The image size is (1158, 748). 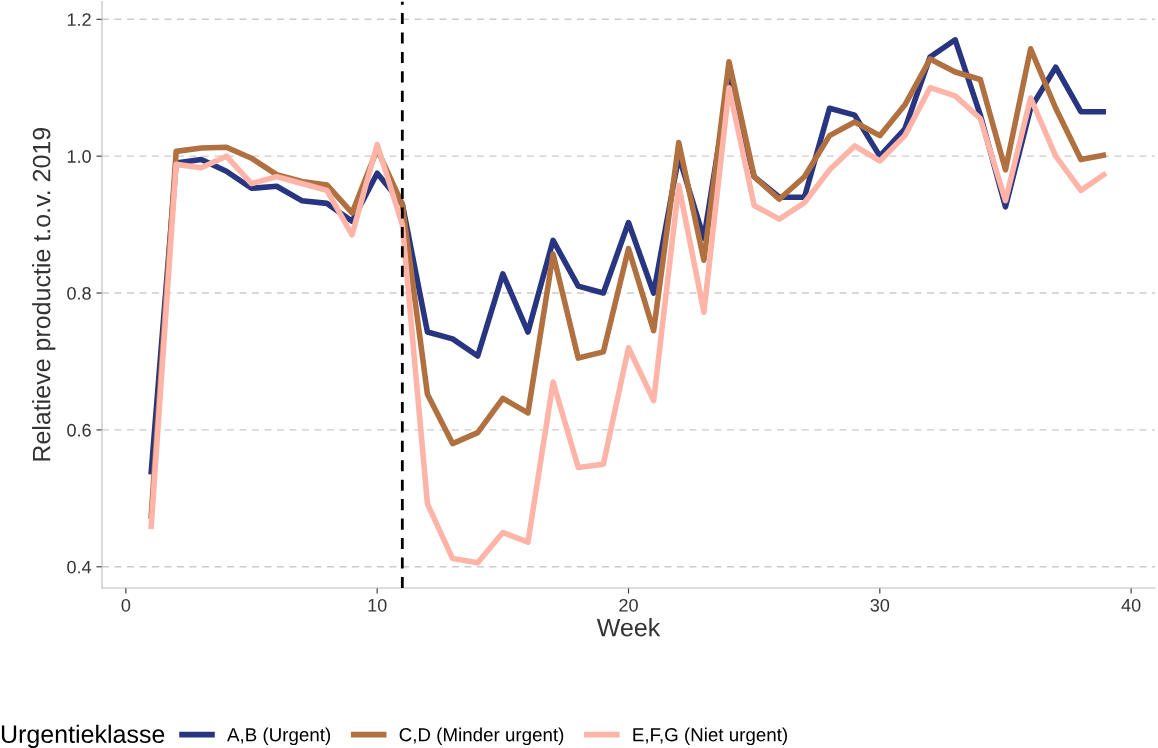 What do you see at coordinates (79, 567) in the screenshot?
I see `y-tick-label: 0.4` at bounding box center [79, 567].